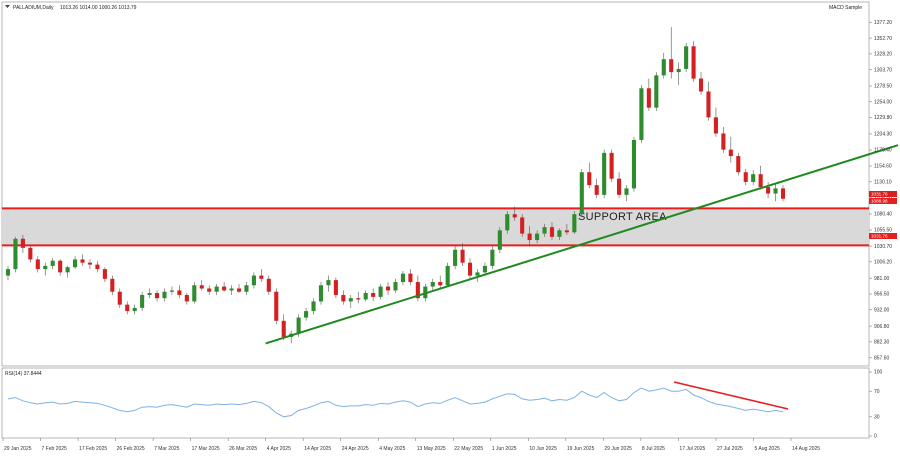 This screenshot has width=900, height=456. What do you see at coordinates (877, 392) in the screenshot?
I see `rsi-tick-label: 70` at bounding box center [877, 392].